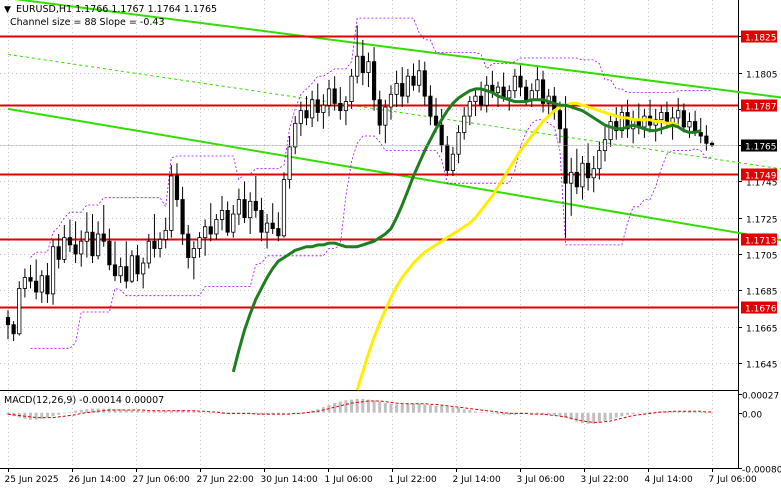 This screenshot has height=493, width=781. I want to click on current-price-value: 1.1765, so click(761, 148).